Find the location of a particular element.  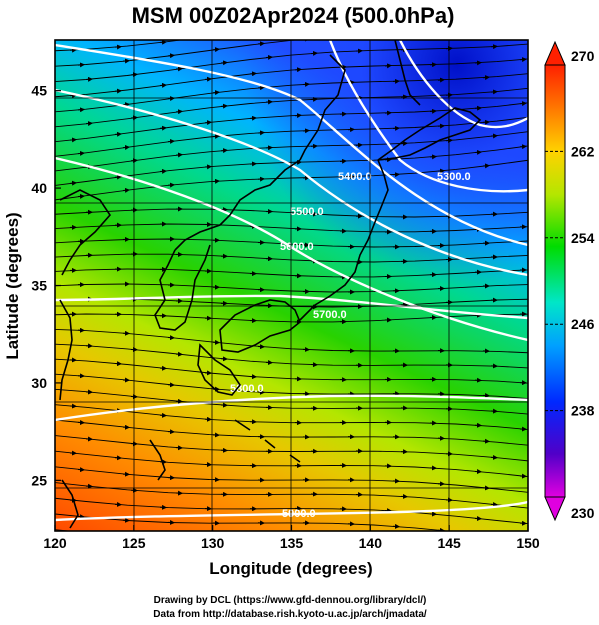

contour-label: 5700.0 is located at coordinates (330, 315).